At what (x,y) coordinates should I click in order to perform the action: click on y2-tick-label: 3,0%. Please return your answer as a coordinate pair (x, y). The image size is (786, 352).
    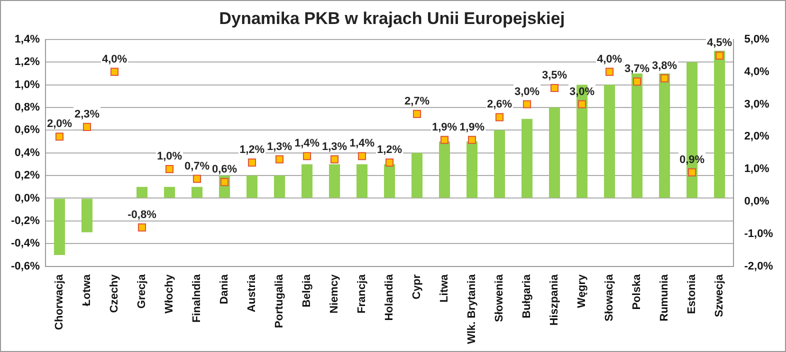
    Looking at the image, I should click on (757, 104).